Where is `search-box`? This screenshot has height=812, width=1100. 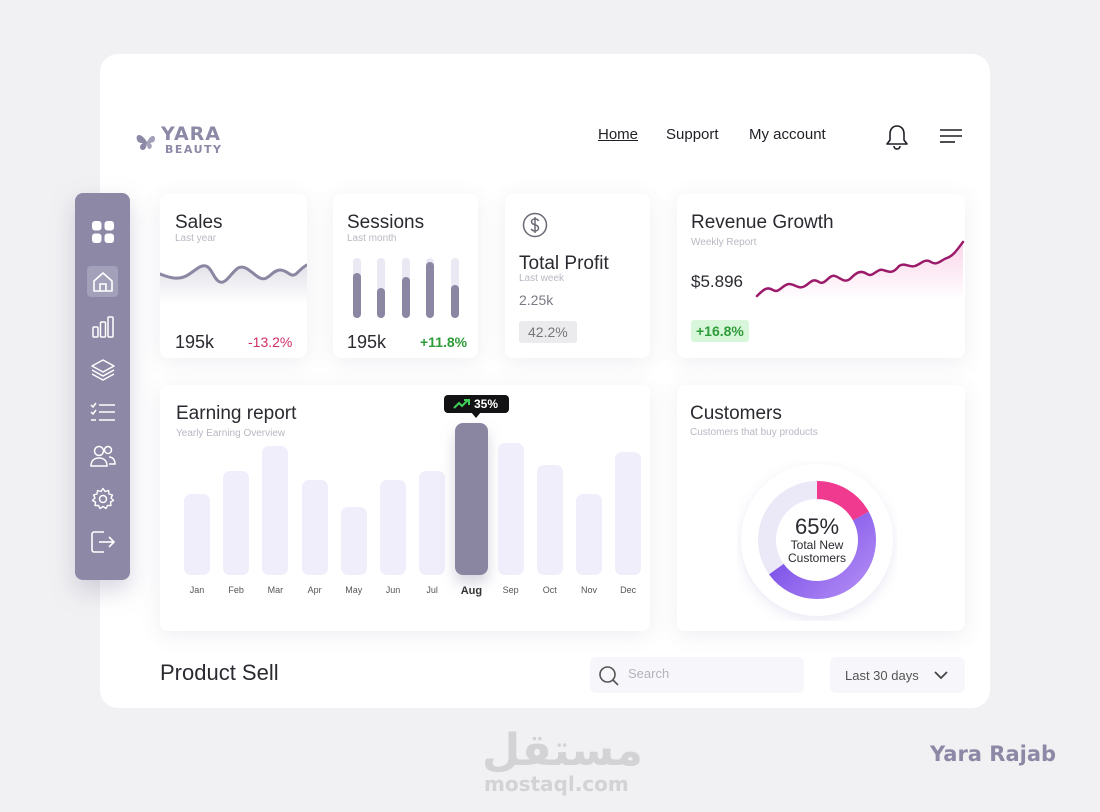 search-box is located at coordinates (697, 675).